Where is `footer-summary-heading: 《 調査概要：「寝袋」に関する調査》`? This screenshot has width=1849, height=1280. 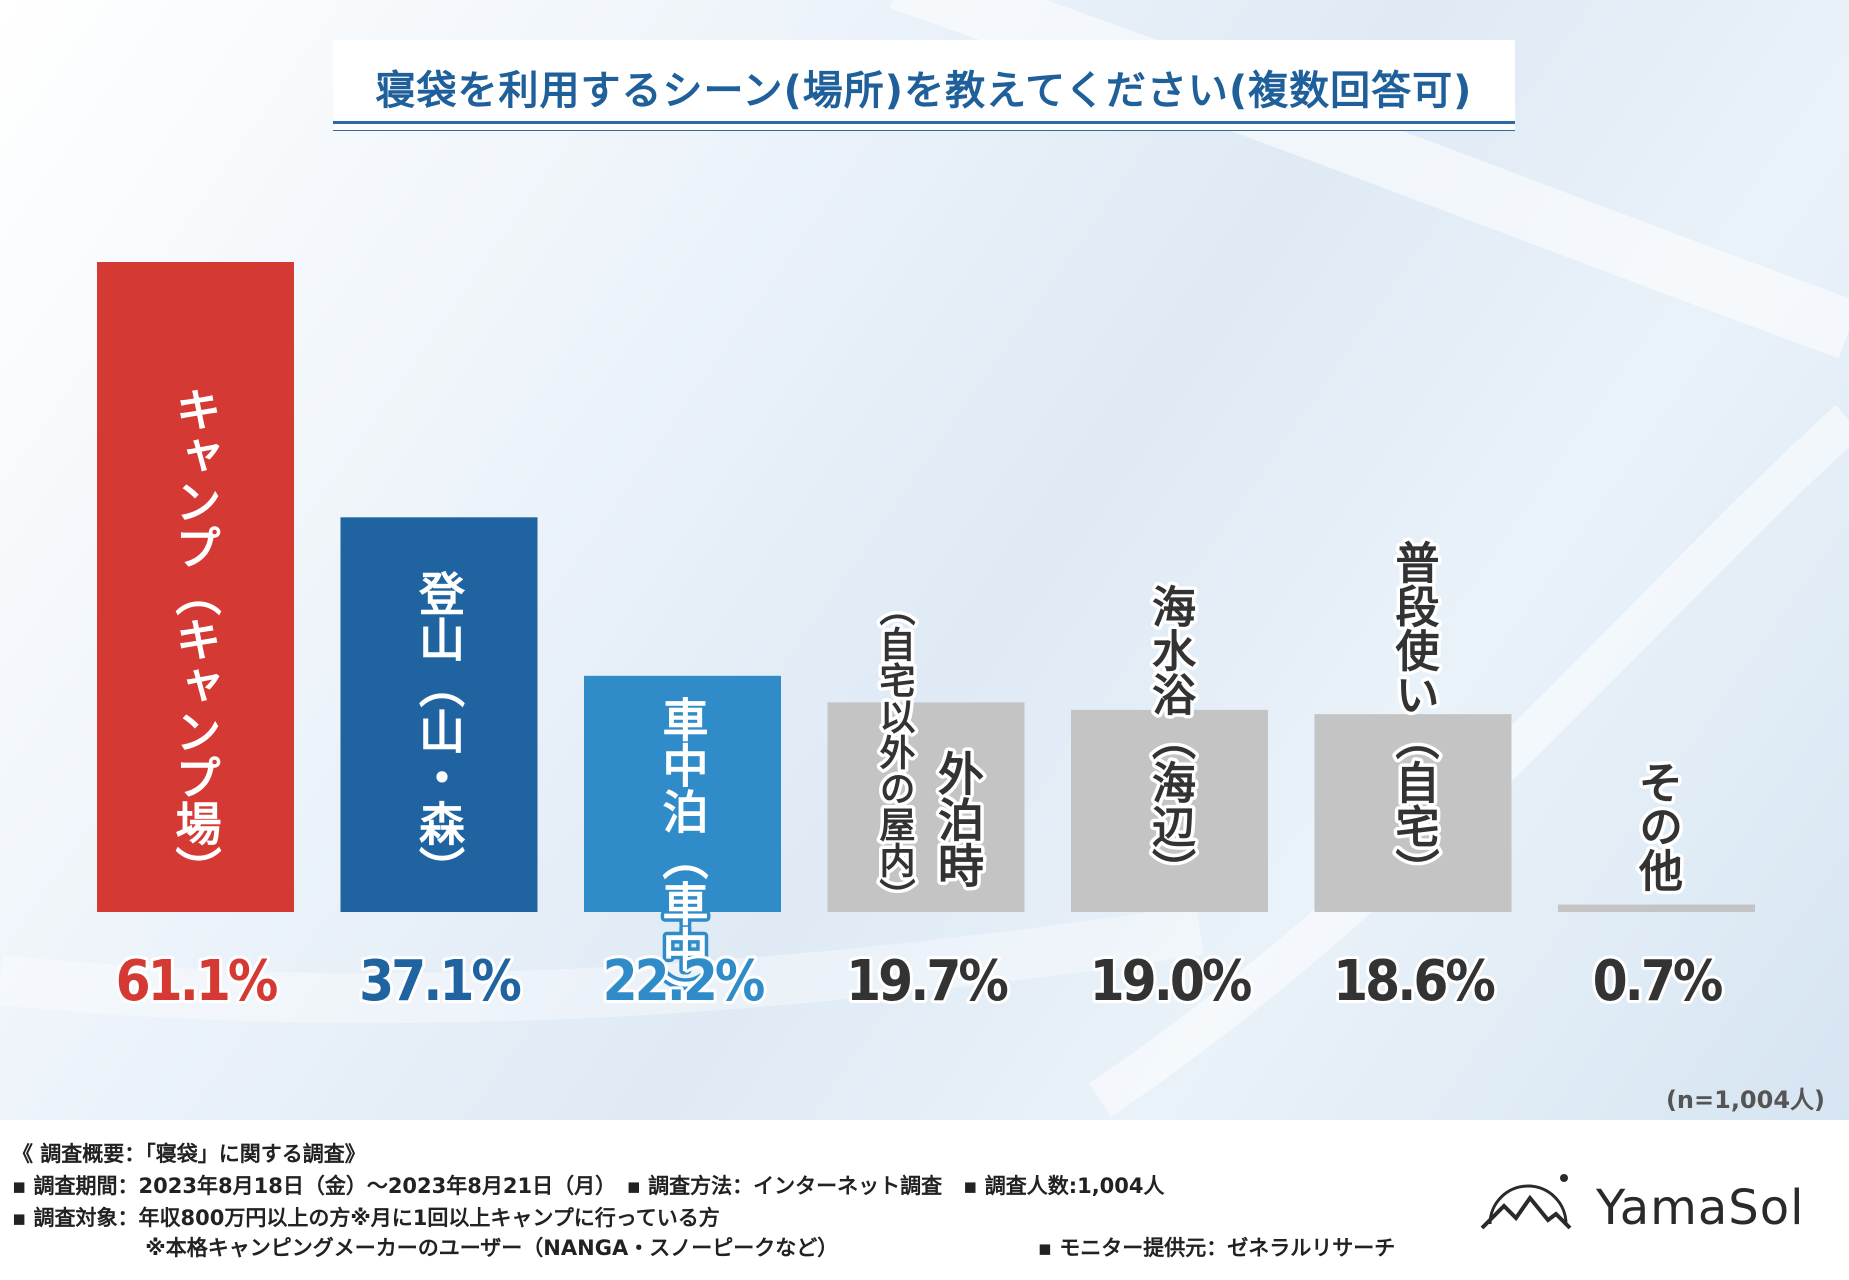 footer-summary-heading: 《 調査概要：「寝袋」に関する調査》 is located at coordinates (189, 1154).